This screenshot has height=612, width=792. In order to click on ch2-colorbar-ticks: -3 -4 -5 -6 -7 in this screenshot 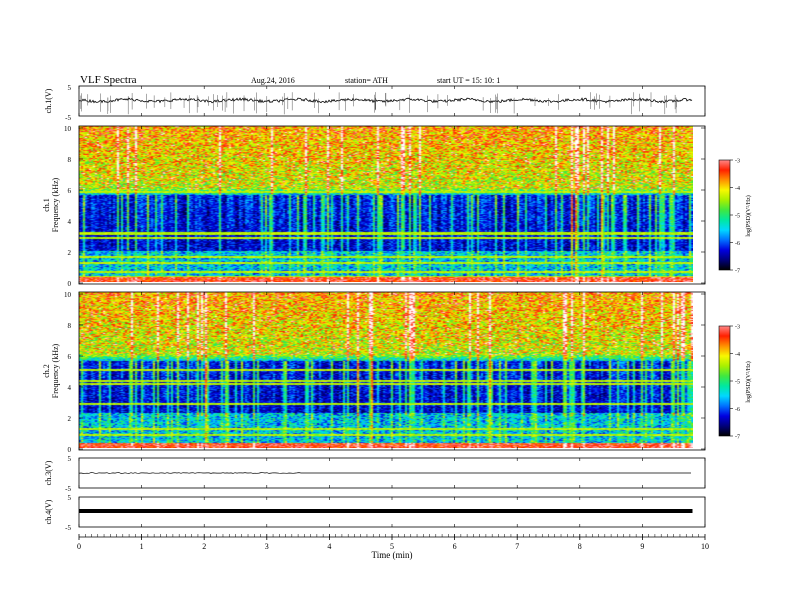, I will do `click(735, 383)`.